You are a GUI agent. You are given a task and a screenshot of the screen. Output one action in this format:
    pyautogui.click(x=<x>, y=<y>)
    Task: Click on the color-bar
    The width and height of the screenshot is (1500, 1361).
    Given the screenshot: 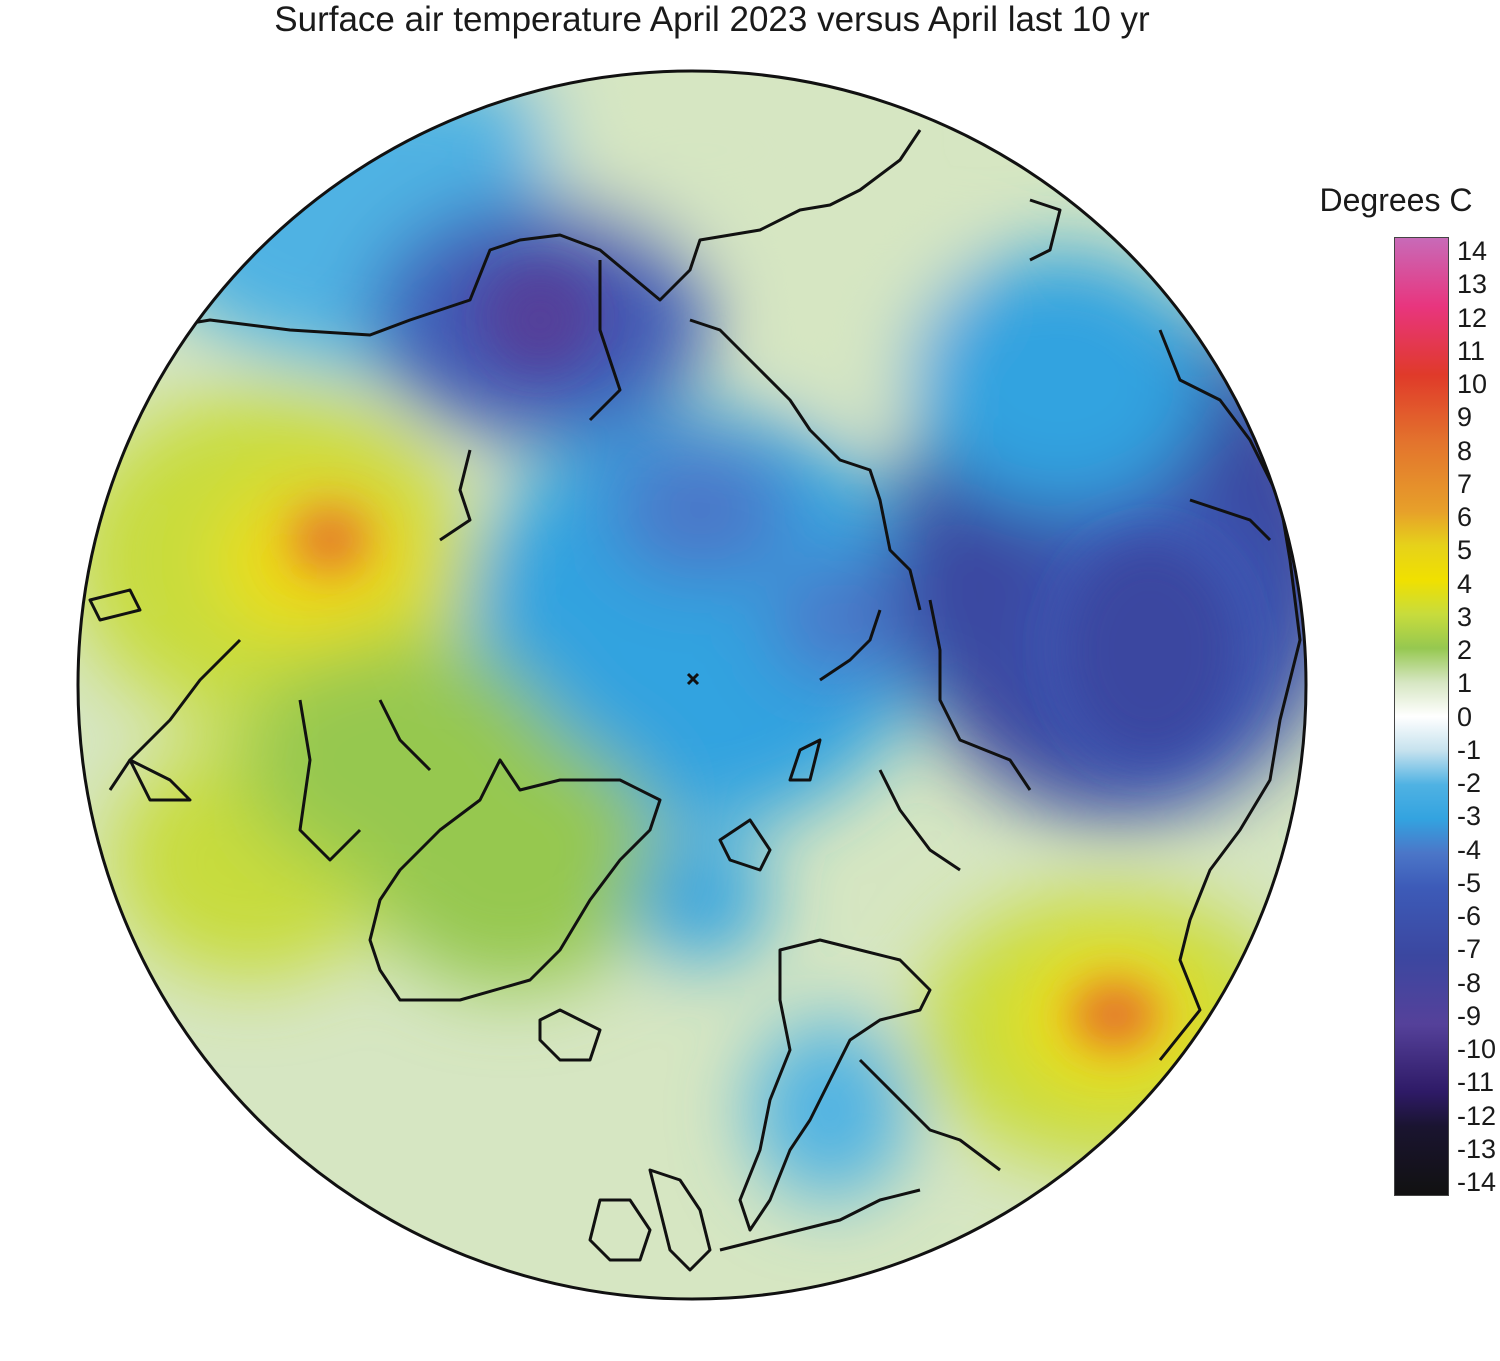 What is the action you would take?
    pyautogui.click(x=1421, y=716)
    